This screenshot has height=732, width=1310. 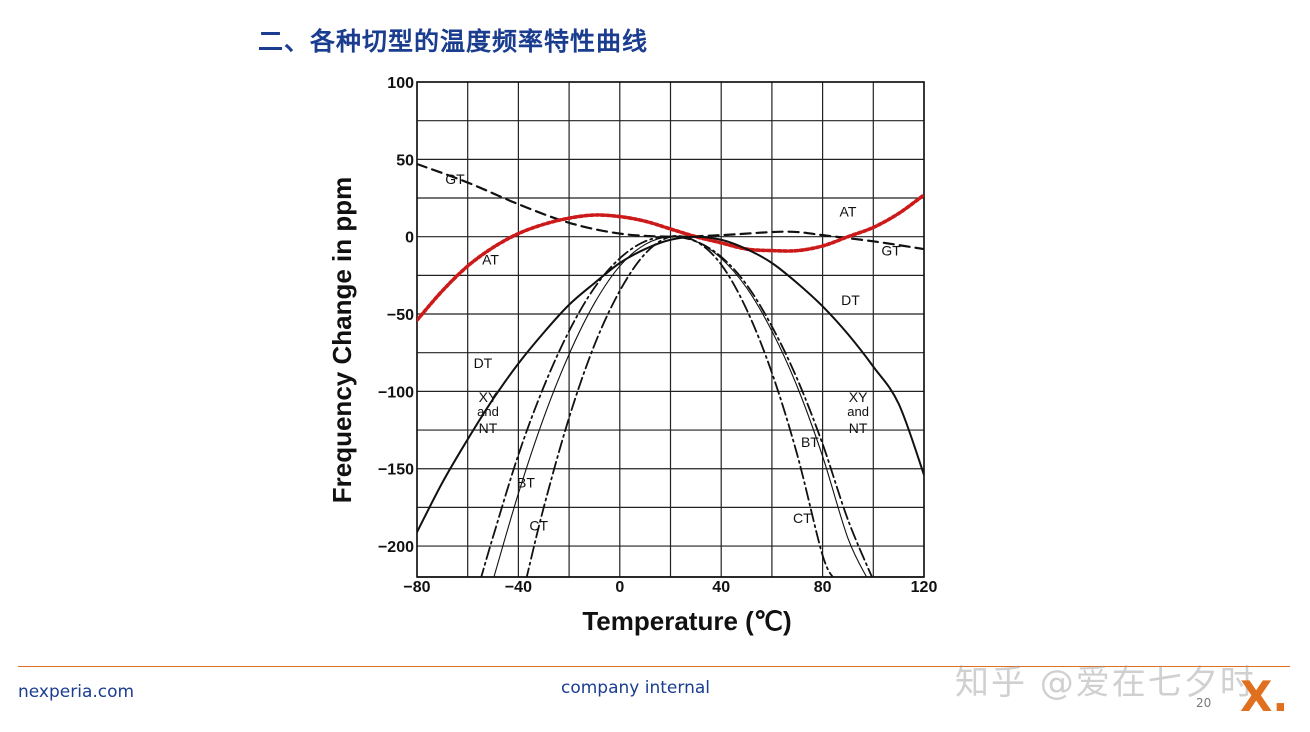 What do you see at coordinates (396, 547) in the screenshot?
I see `y-tick-label: −200` at bounding box center [396, 547].